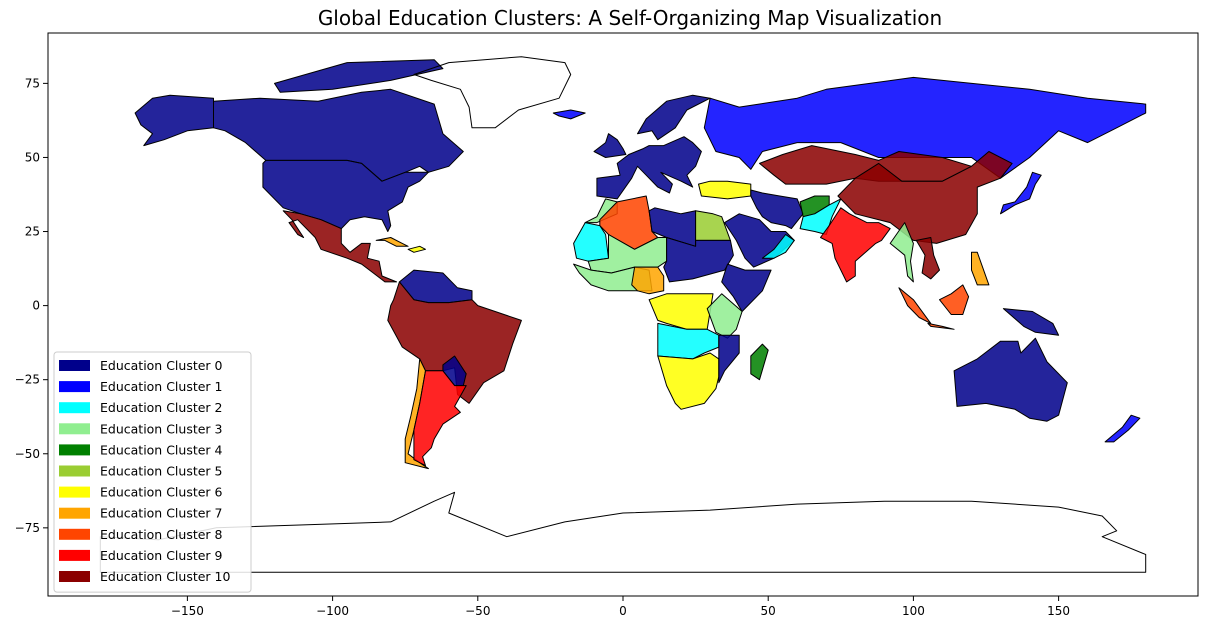 The height and width of the screenshot is (629, 1221). Describe the element at coordinates (32, 232) in the screenshot. I see `y-tick-label: 25` at that location.